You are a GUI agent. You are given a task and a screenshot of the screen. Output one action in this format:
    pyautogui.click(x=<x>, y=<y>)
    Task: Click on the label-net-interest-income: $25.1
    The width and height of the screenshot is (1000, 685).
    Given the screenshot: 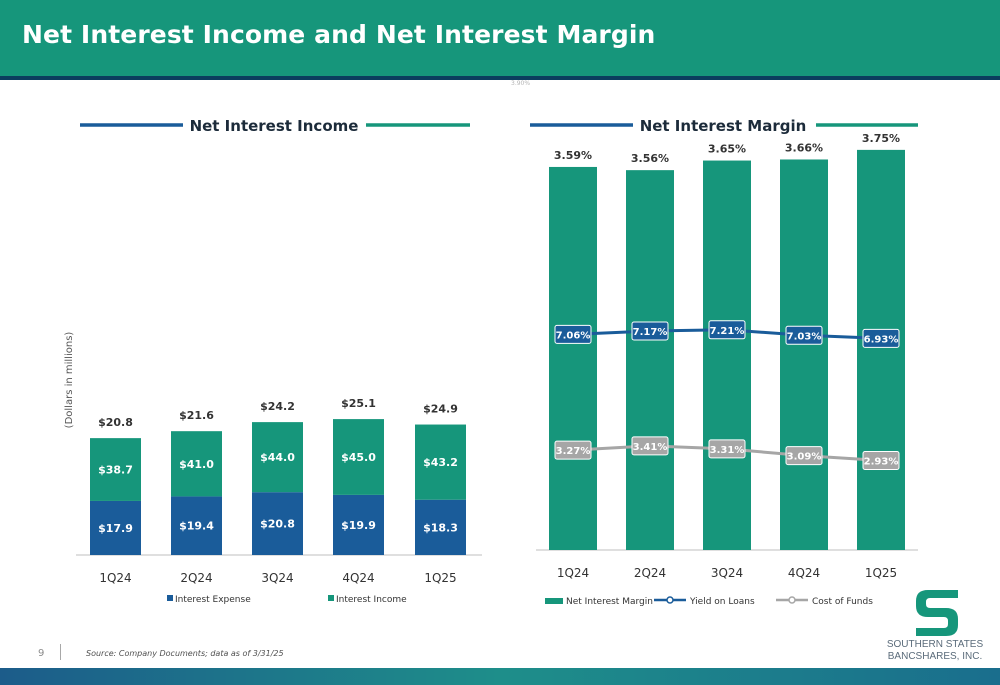 What is the action you would take?
    pyautogui.click(x=358, y=403)
    